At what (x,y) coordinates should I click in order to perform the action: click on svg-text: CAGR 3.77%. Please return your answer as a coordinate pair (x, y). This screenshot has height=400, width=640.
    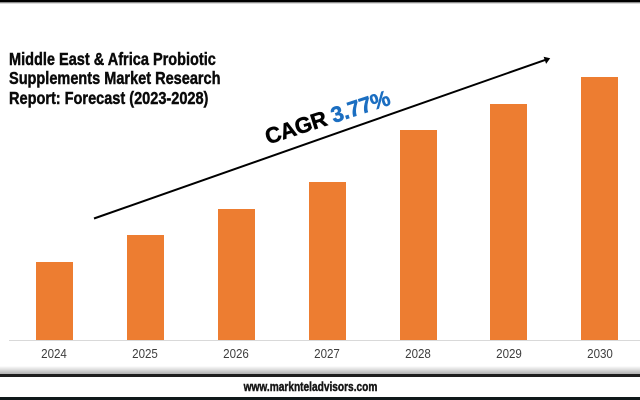
    Looking at the image, I should click on (327, 117).